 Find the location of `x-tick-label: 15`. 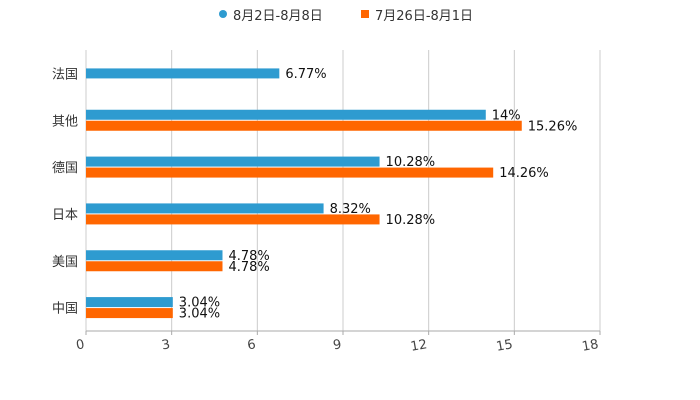

x-tick-label: 15 is located at coordinates (504, 346).